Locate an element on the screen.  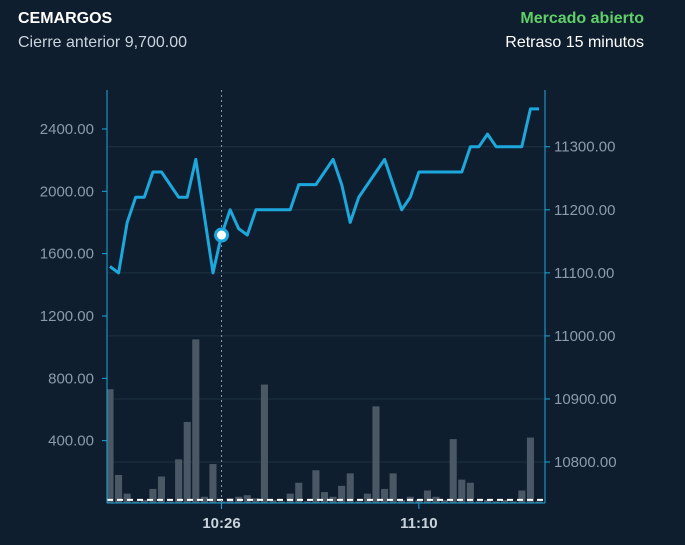
right-axis-tick-label: 10900.00 is located at coordinates (585, 399).